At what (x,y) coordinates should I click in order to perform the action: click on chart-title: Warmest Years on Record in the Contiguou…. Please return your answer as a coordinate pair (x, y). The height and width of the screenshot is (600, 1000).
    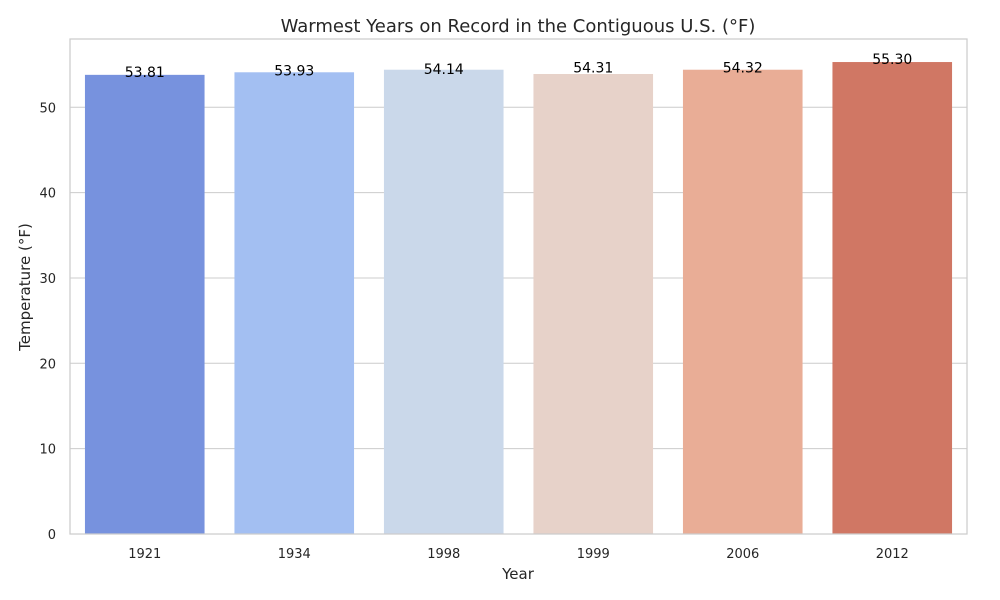
    Looking at the image, I should click on (518, 26).